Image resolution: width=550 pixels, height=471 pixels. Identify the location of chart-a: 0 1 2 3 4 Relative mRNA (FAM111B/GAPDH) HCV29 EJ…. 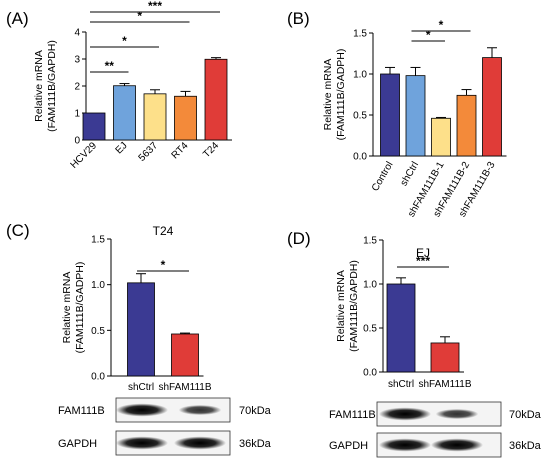
(132, 85).